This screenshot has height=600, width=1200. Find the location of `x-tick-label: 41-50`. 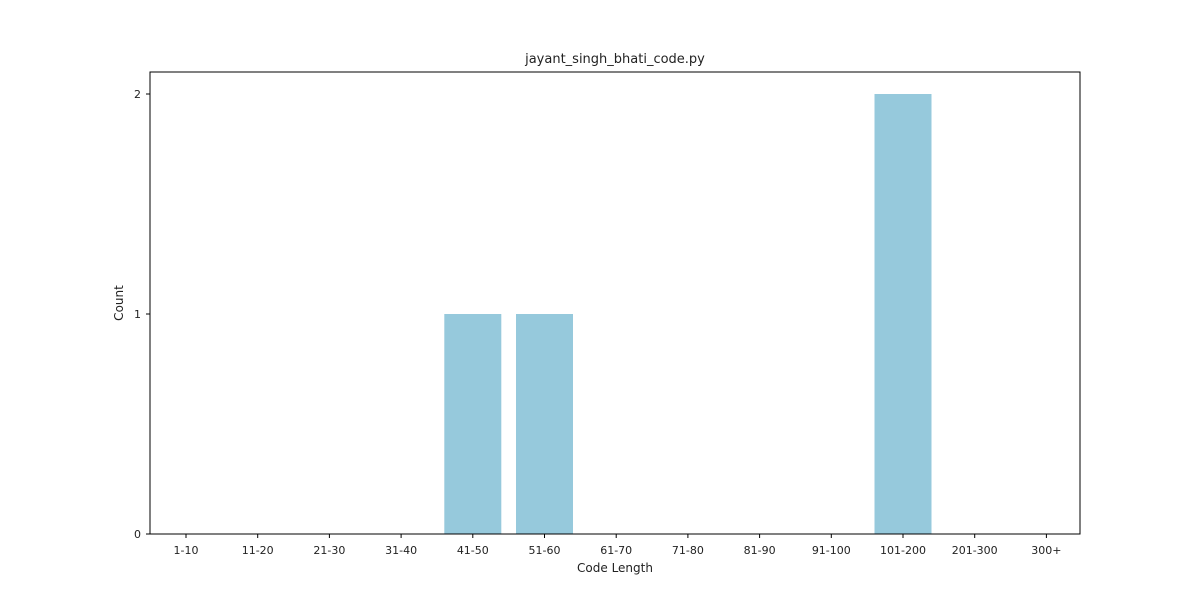

x-tick-label: 41-50 is located at coordinates (473, 550).